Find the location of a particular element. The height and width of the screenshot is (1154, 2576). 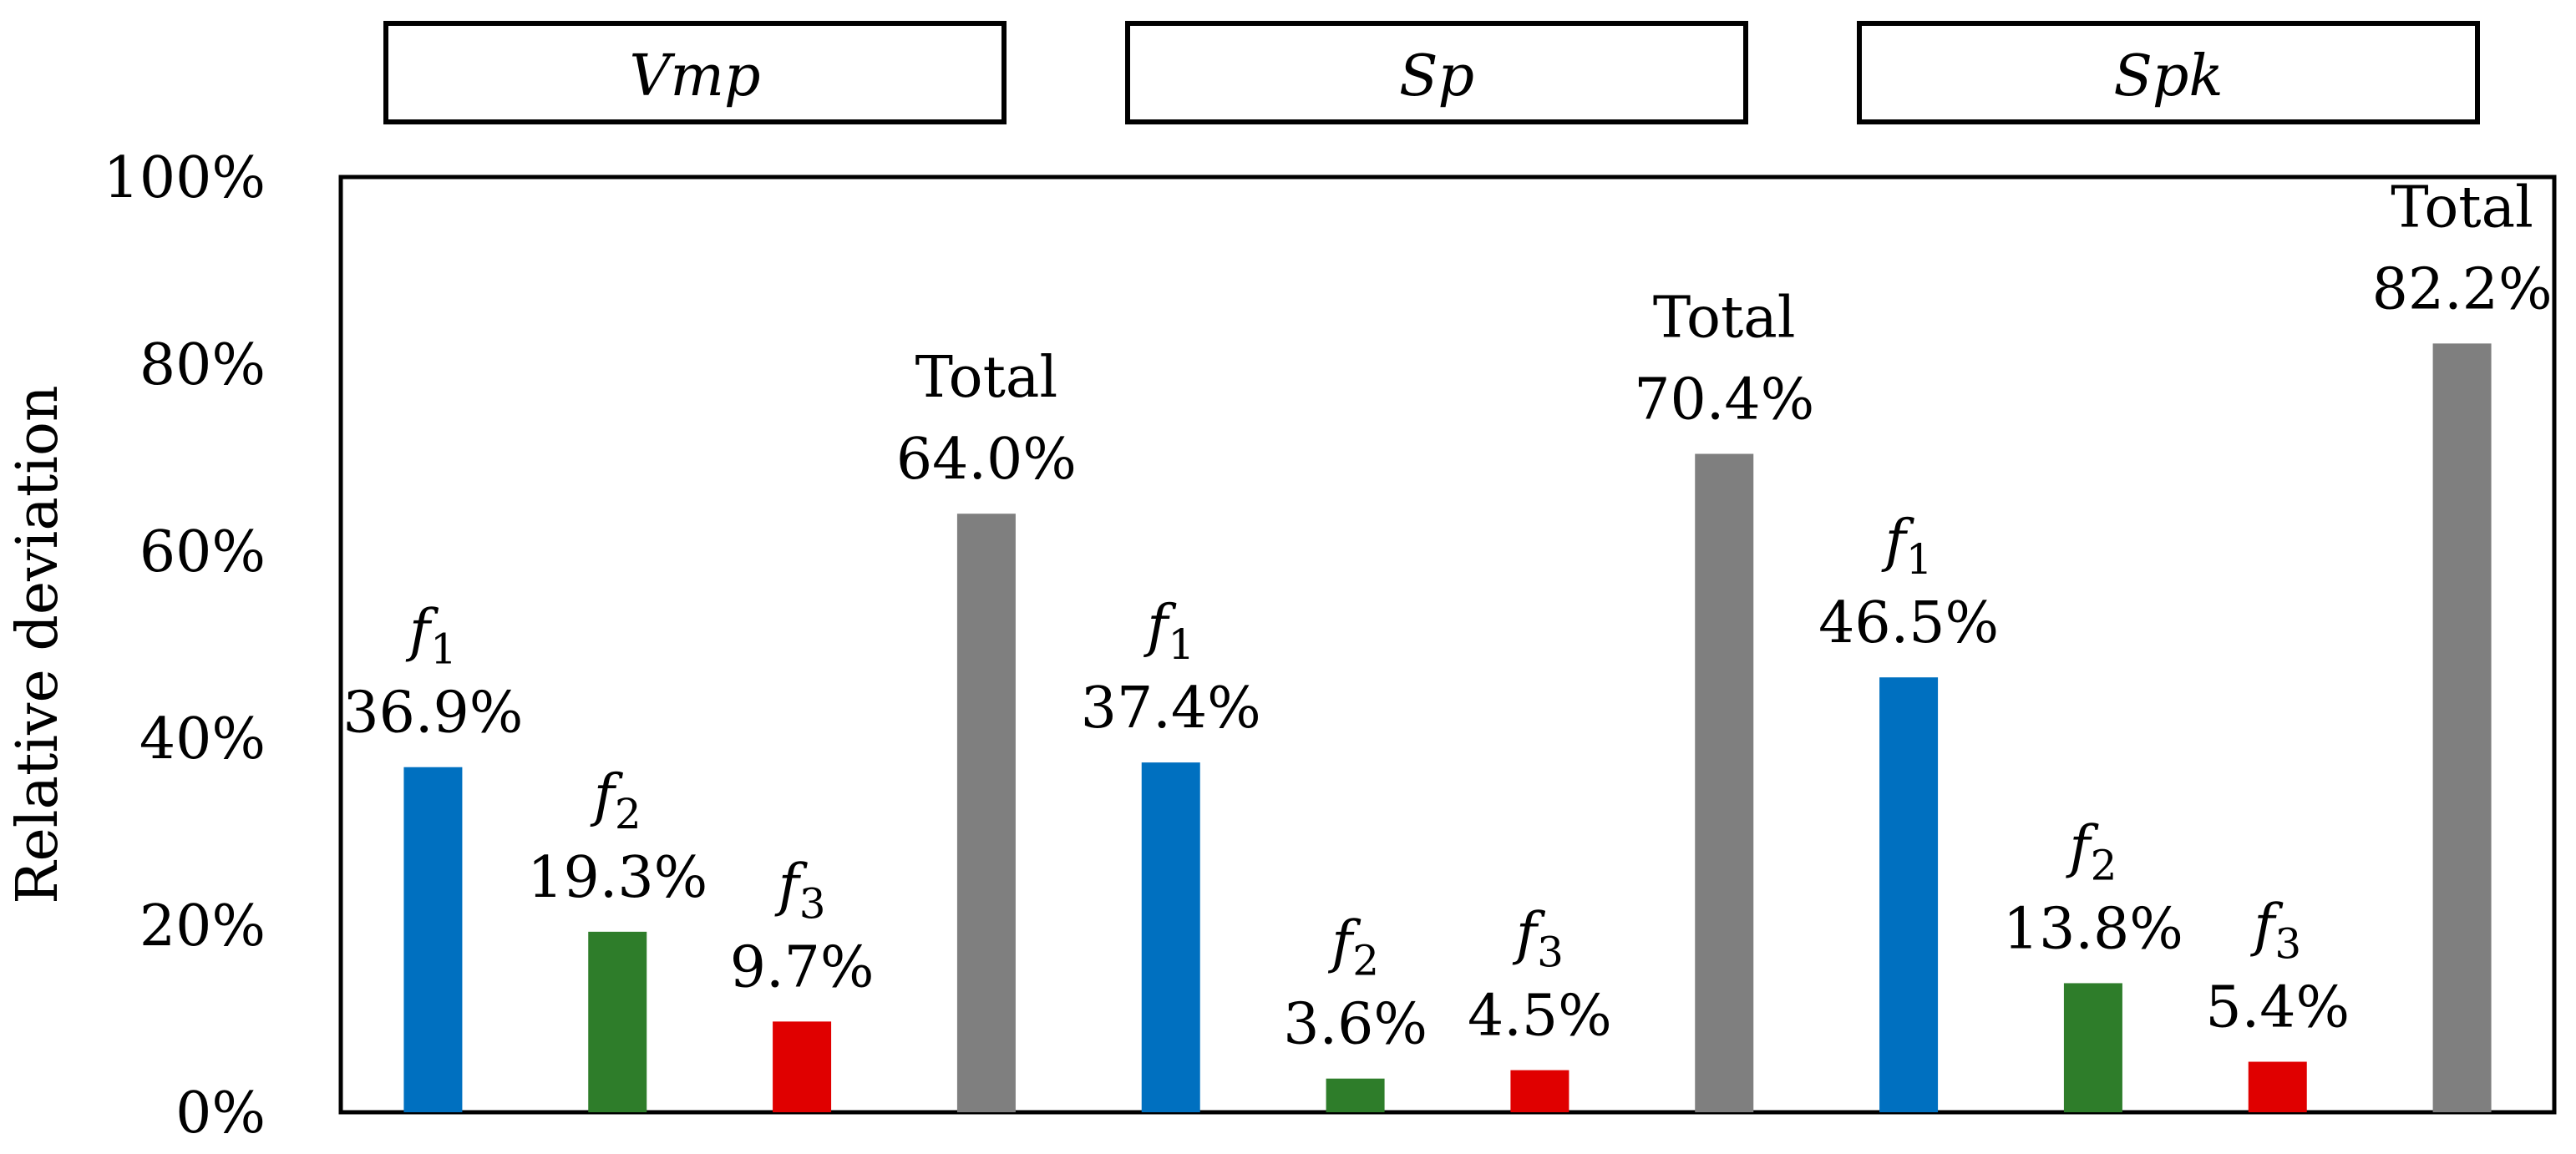

y-tick-label: 80% is located at coordinates (202, 365).